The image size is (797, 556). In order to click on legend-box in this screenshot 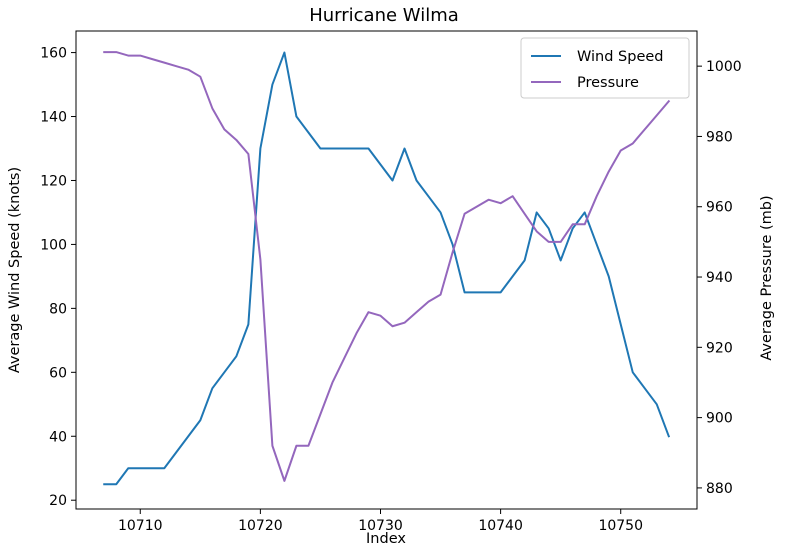, I will do `click(605, 68)`.